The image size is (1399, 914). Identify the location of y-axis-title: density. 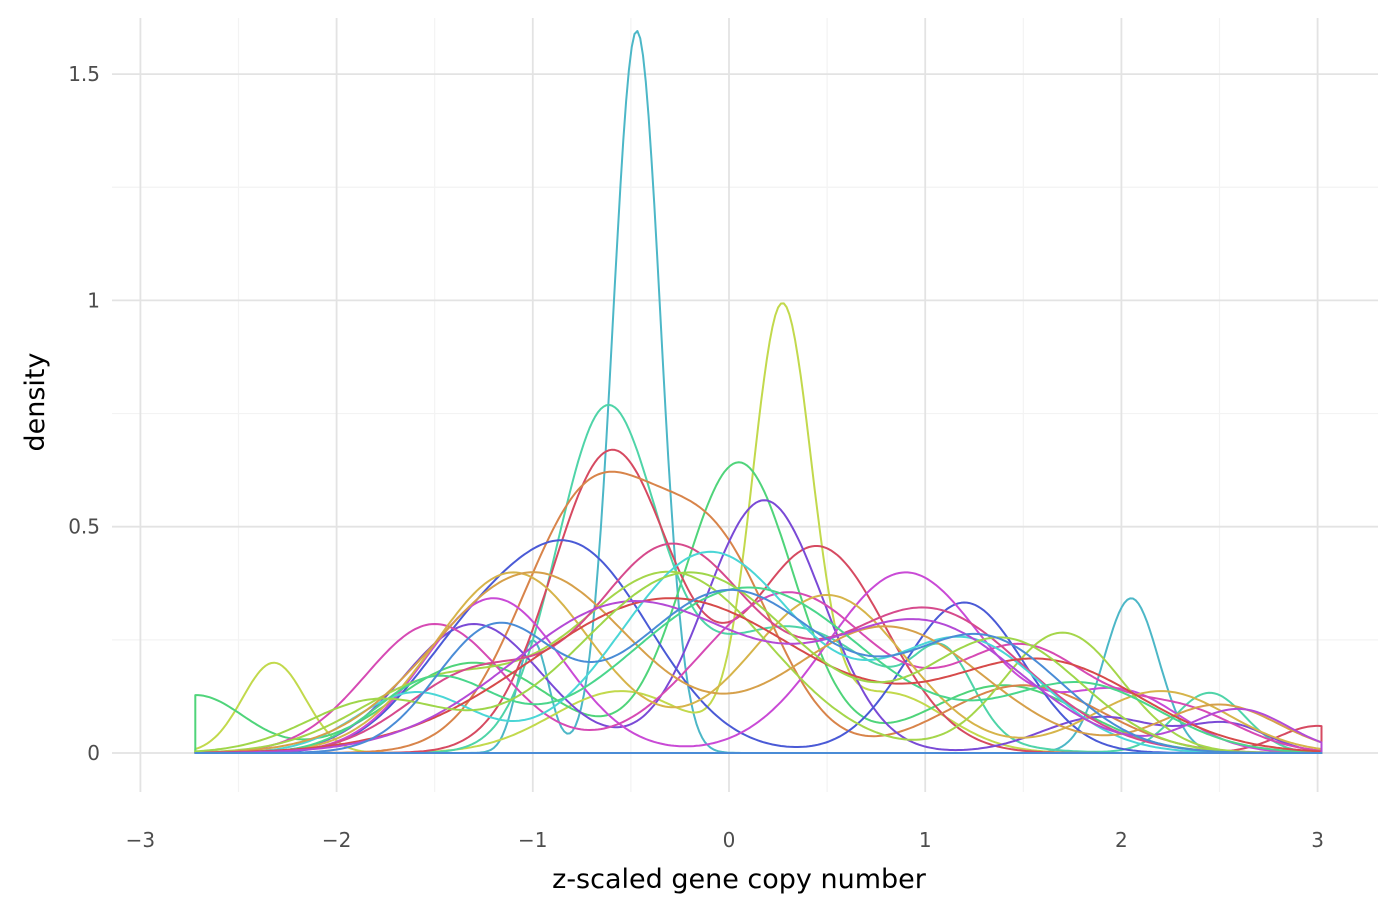
(35, 401).